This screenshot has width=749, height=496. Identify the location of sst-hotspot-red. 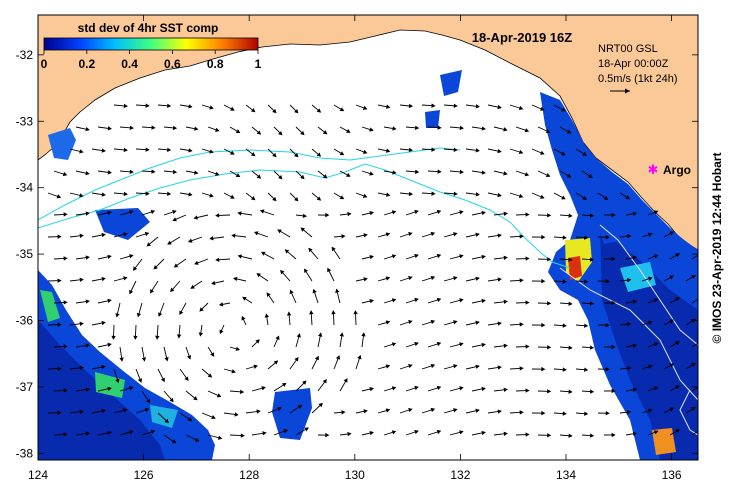
(575, 268).